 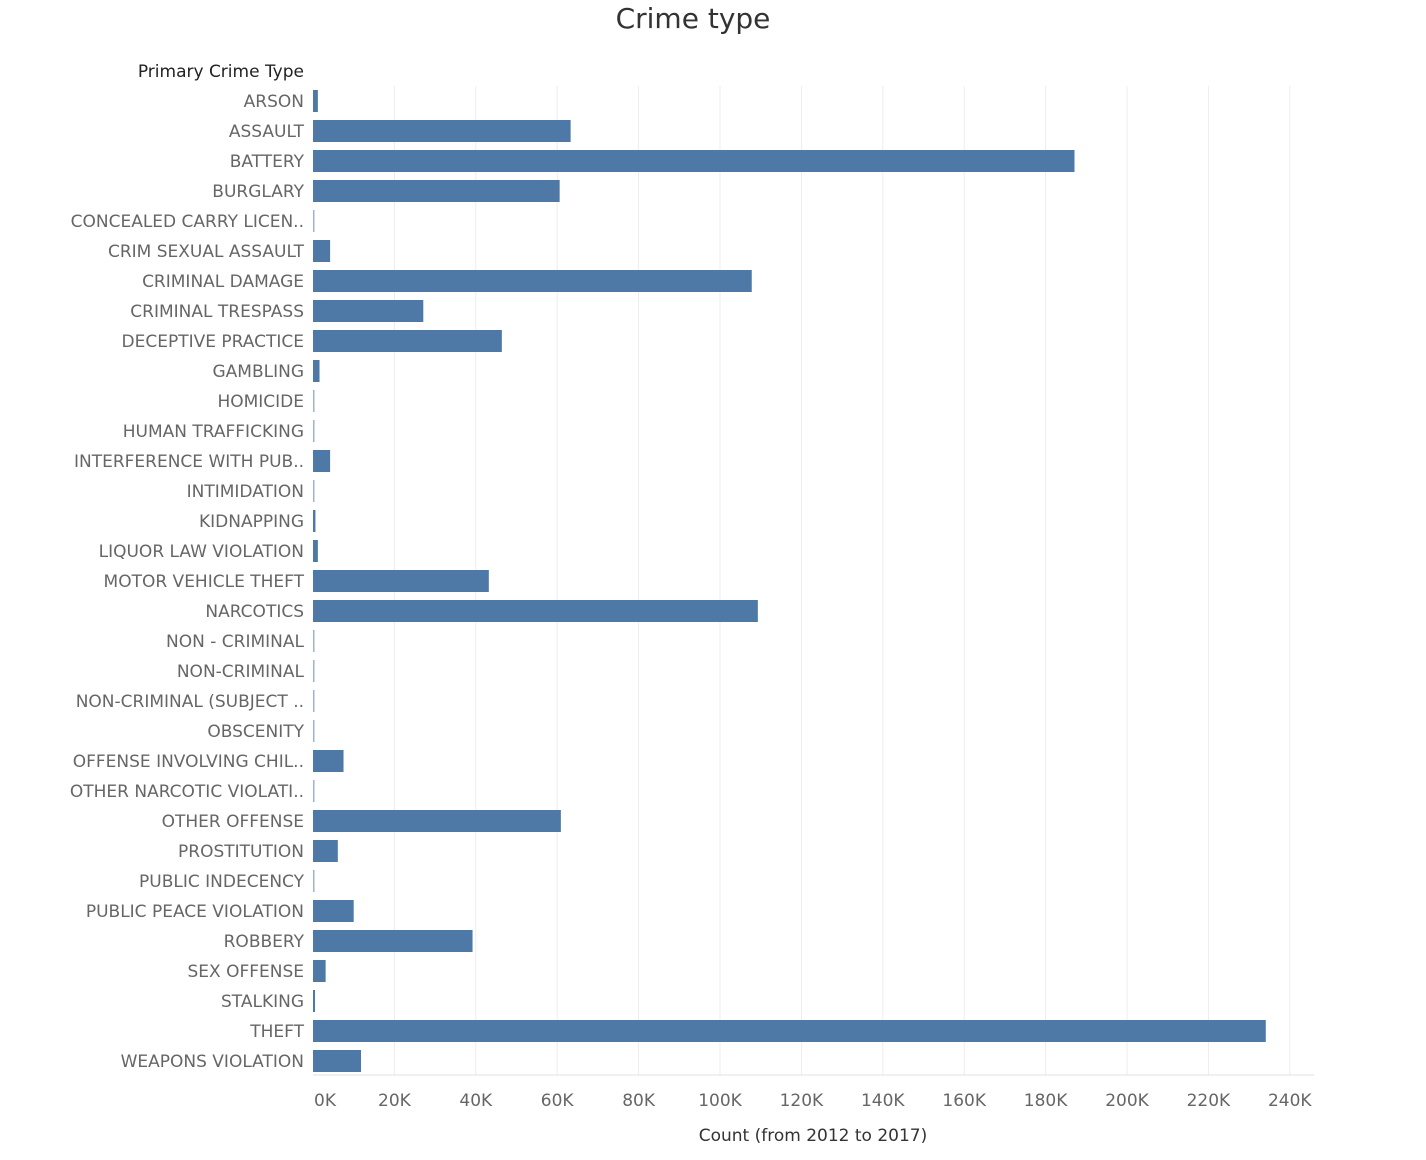 I want to click on category-label: INTIMIDATION, so click(x=245, y=492).